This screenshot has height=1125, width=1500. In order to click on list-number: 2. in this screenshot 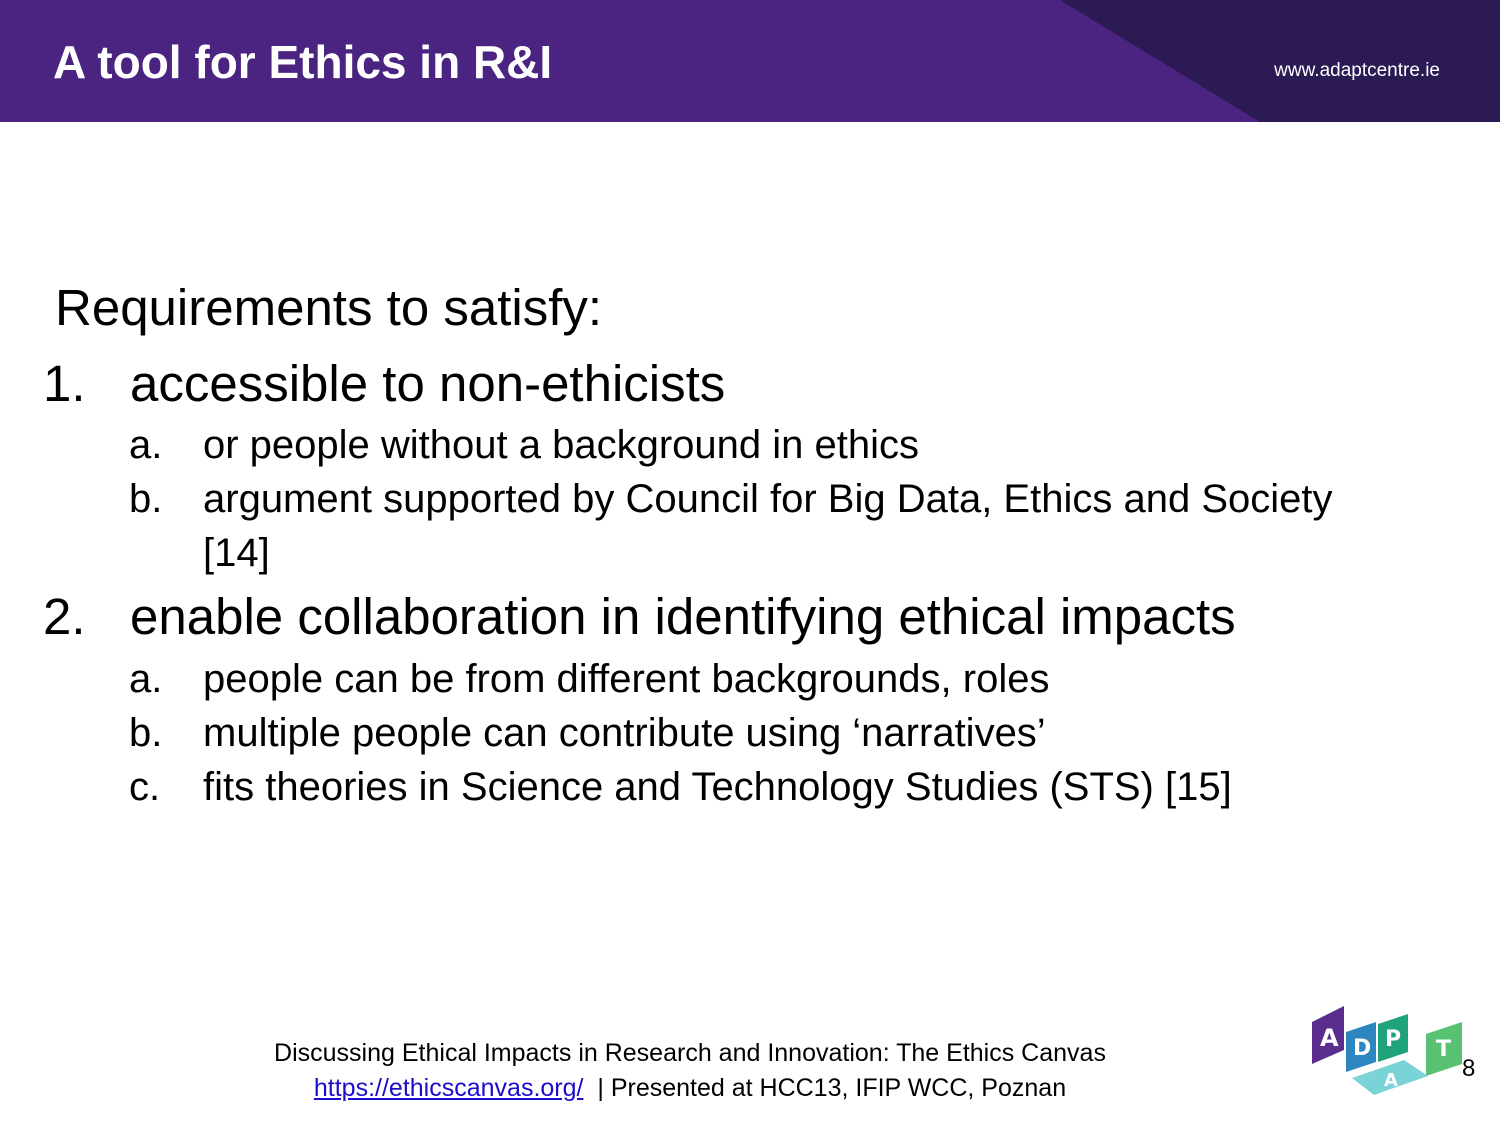, I will do `click(64, 616)`.